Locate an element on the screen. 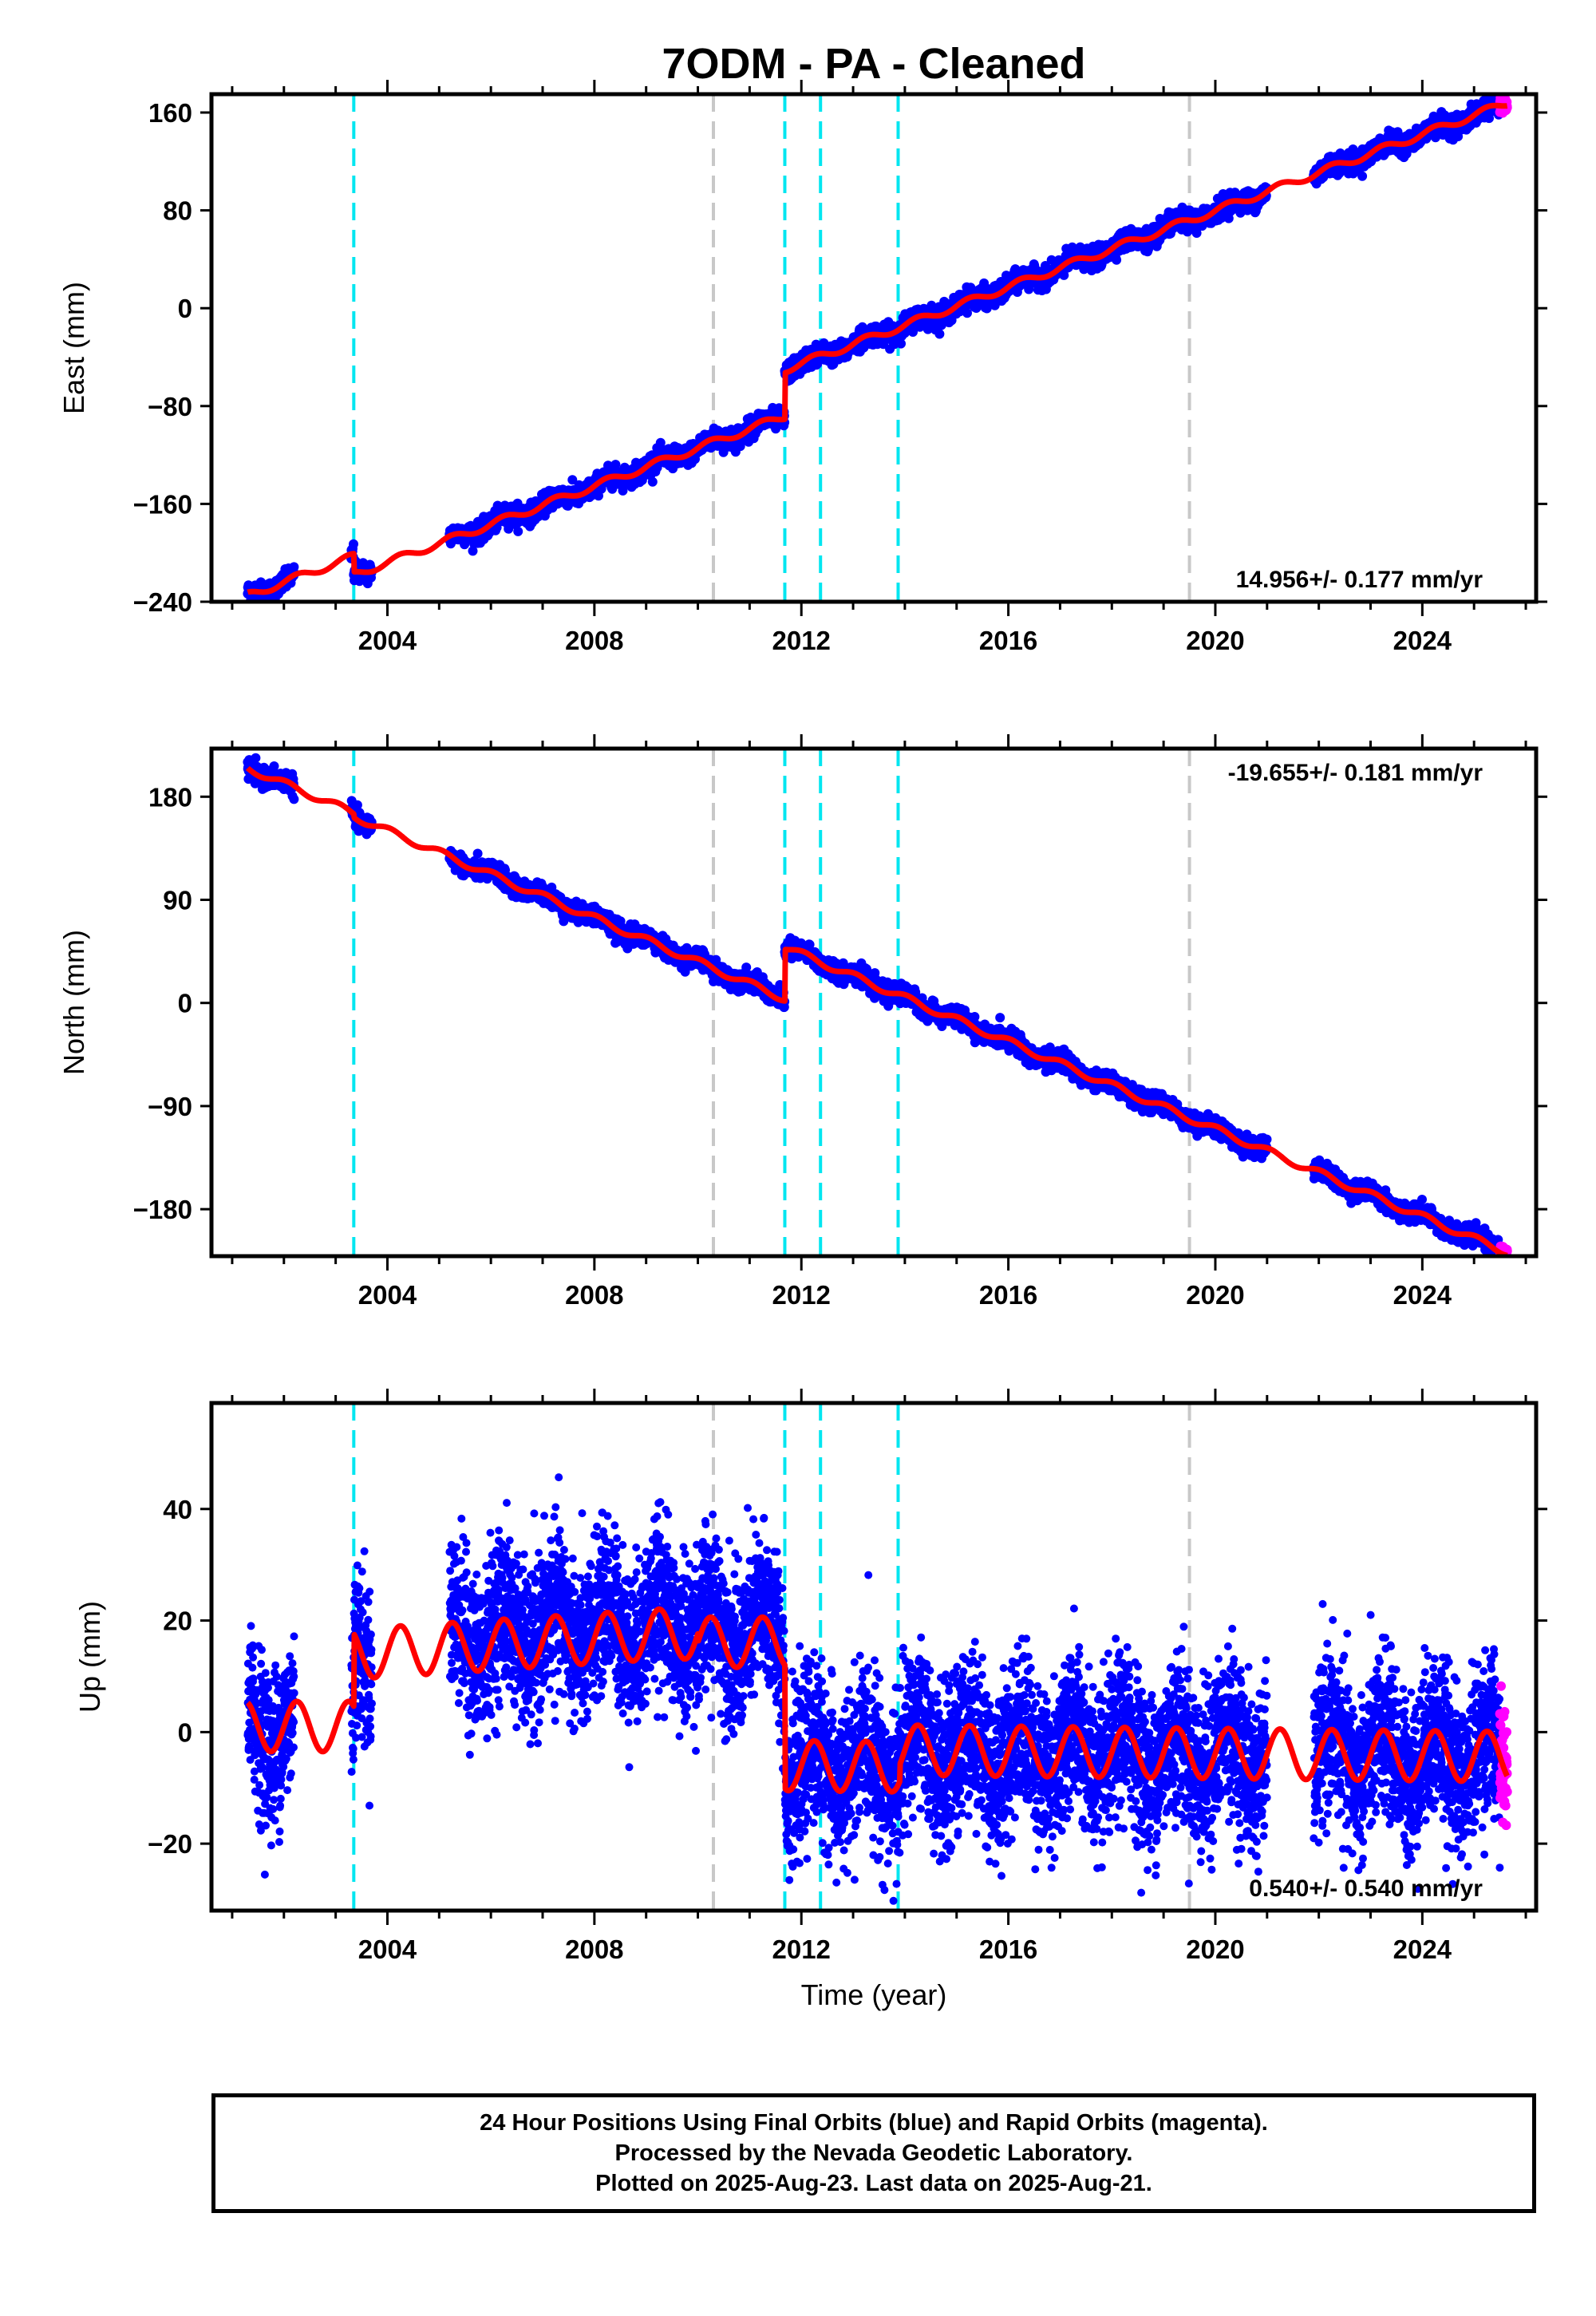 The height and width of the screenshot is (2316, 1596). x-tick-label: 2016 is located at coordinates (1008, 640).